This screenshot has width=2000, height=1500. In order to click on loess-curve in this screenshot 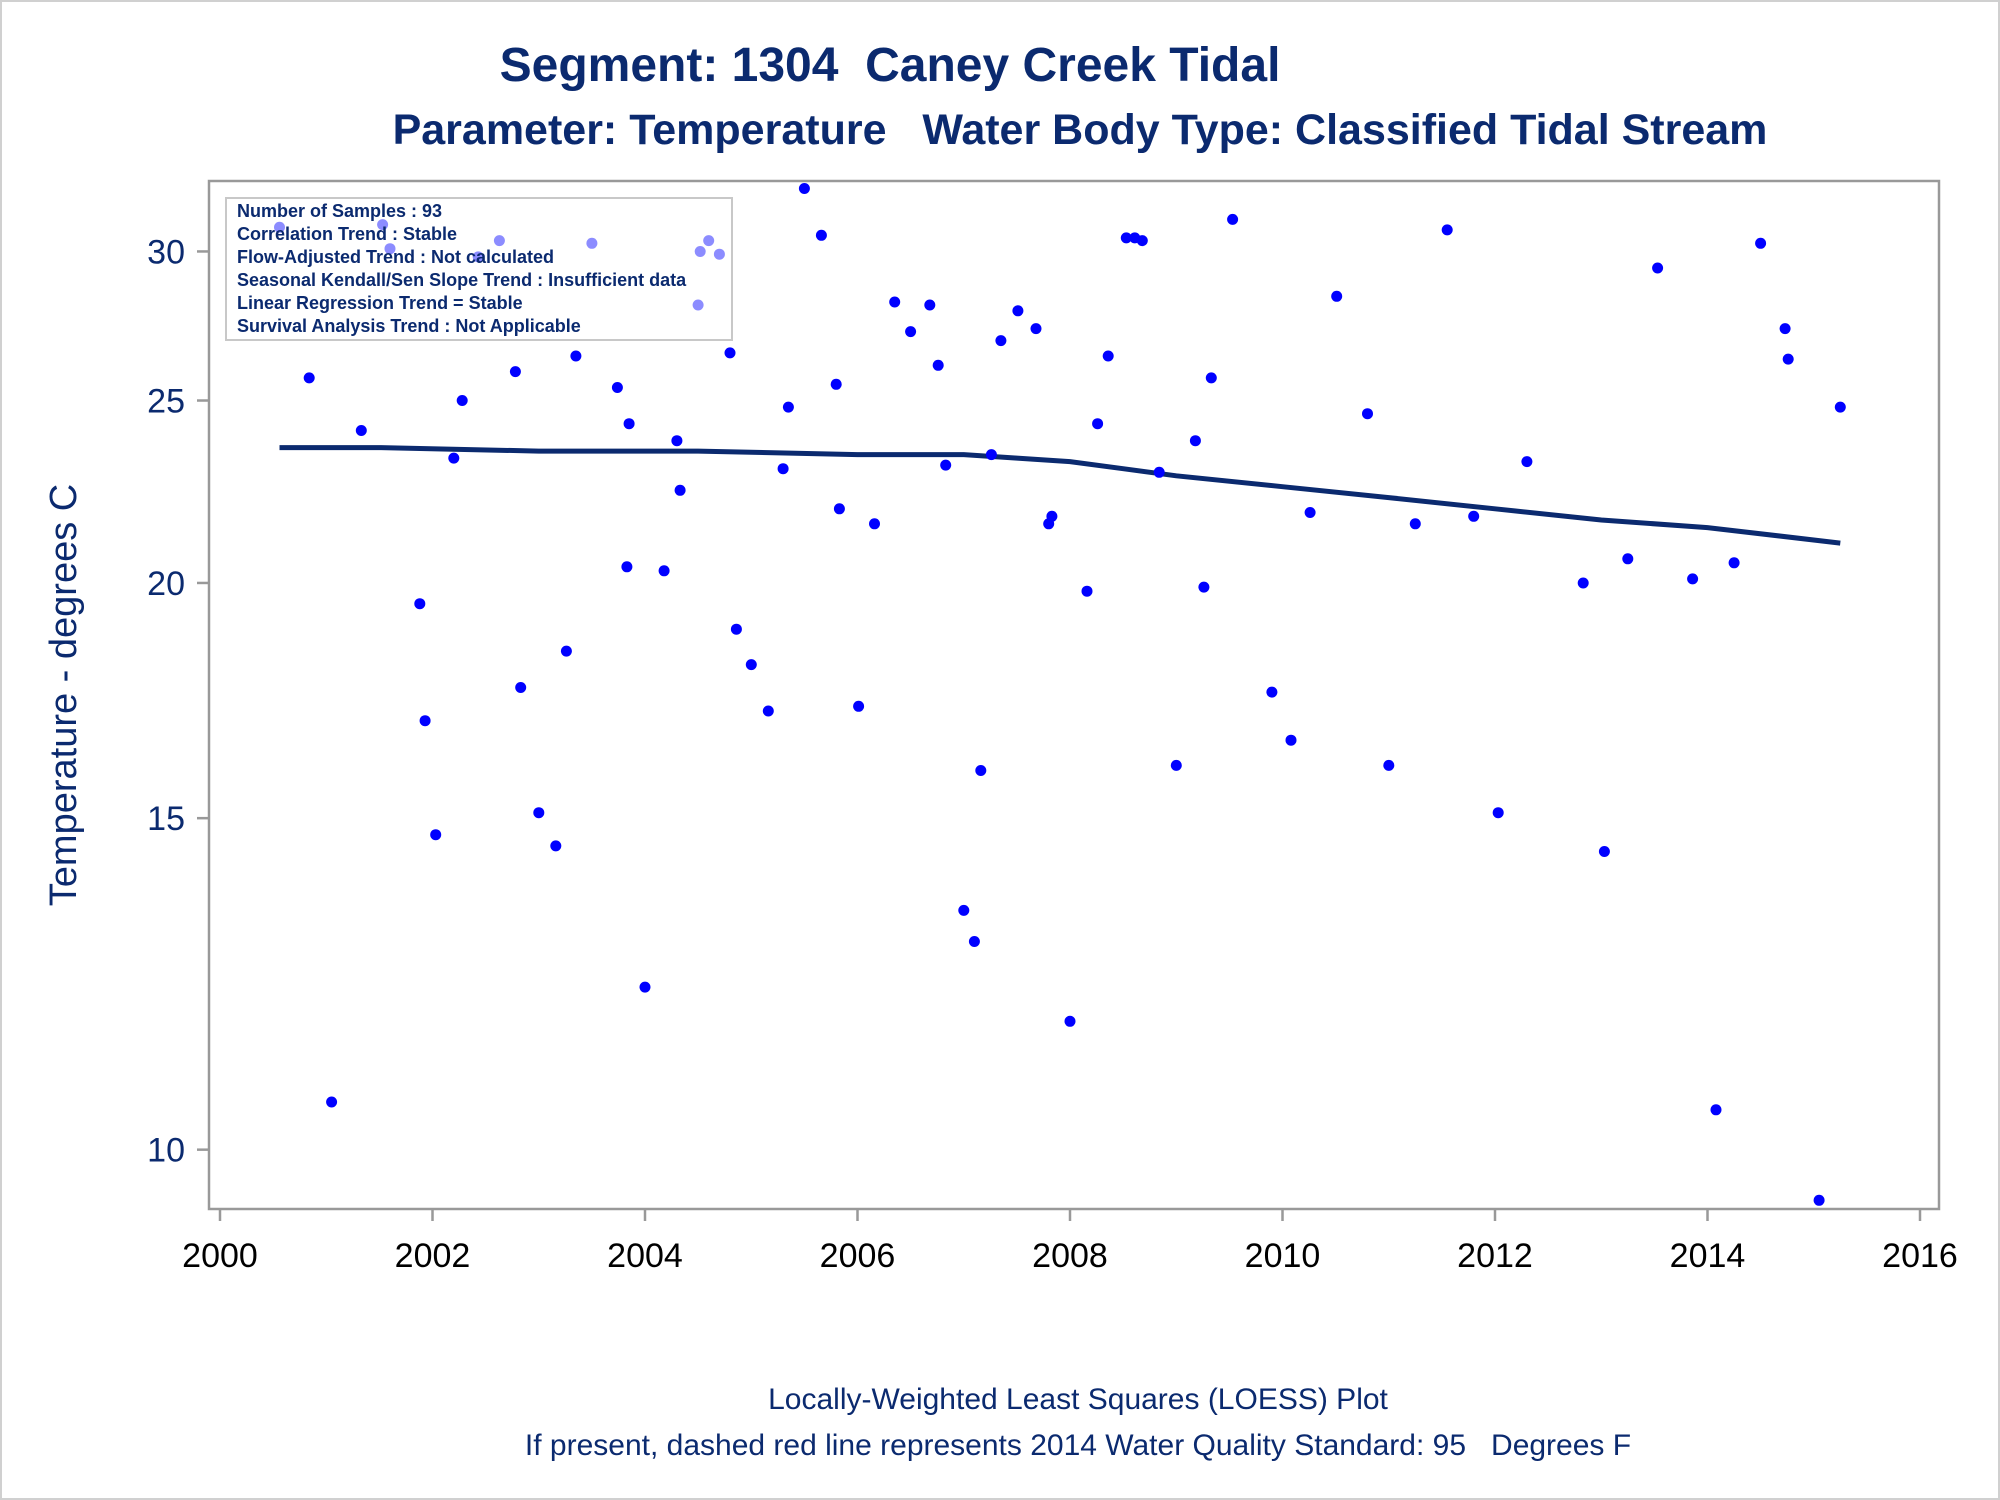, I will do `click(1060, 495)`.